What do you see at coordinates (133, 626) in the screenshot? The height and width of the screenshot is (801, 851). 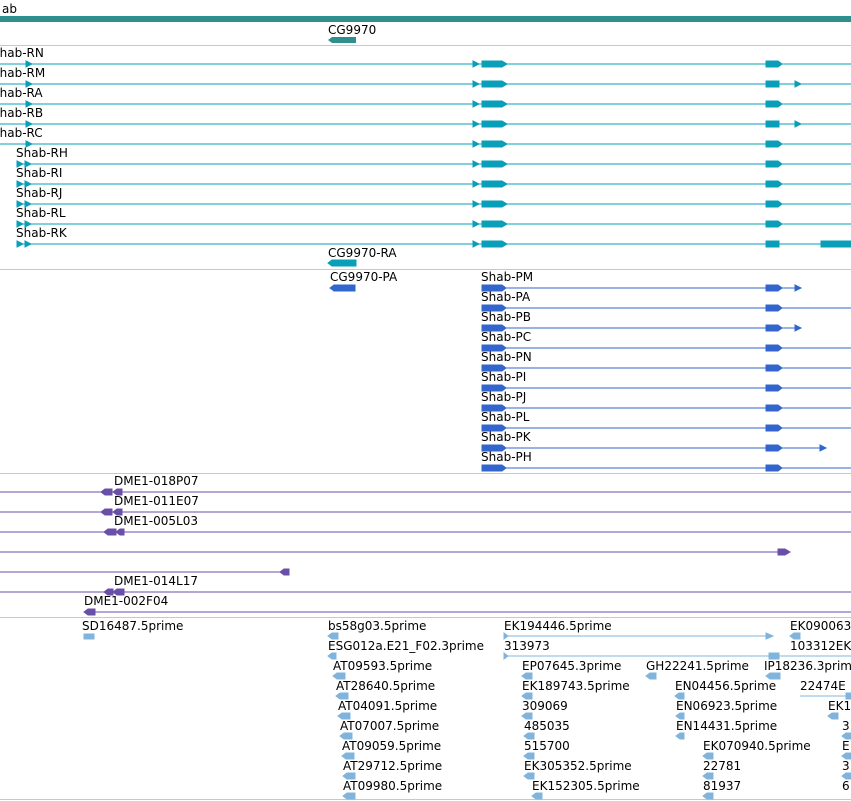 I see `est-label: SD16487.5prime` at bounding box center [133, 626].